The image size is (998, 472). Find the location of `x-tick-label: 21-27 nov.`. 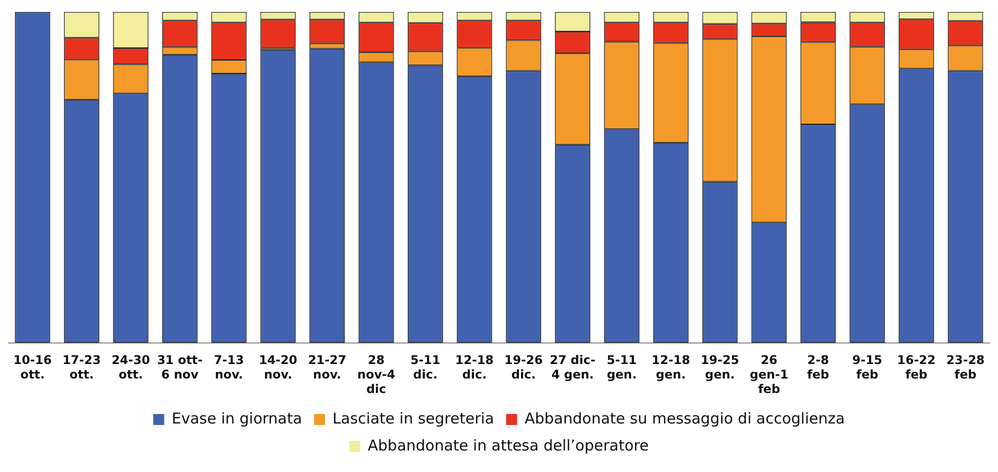

x-tick-label: 21-27 nov. is located at coordinates (327, 367).